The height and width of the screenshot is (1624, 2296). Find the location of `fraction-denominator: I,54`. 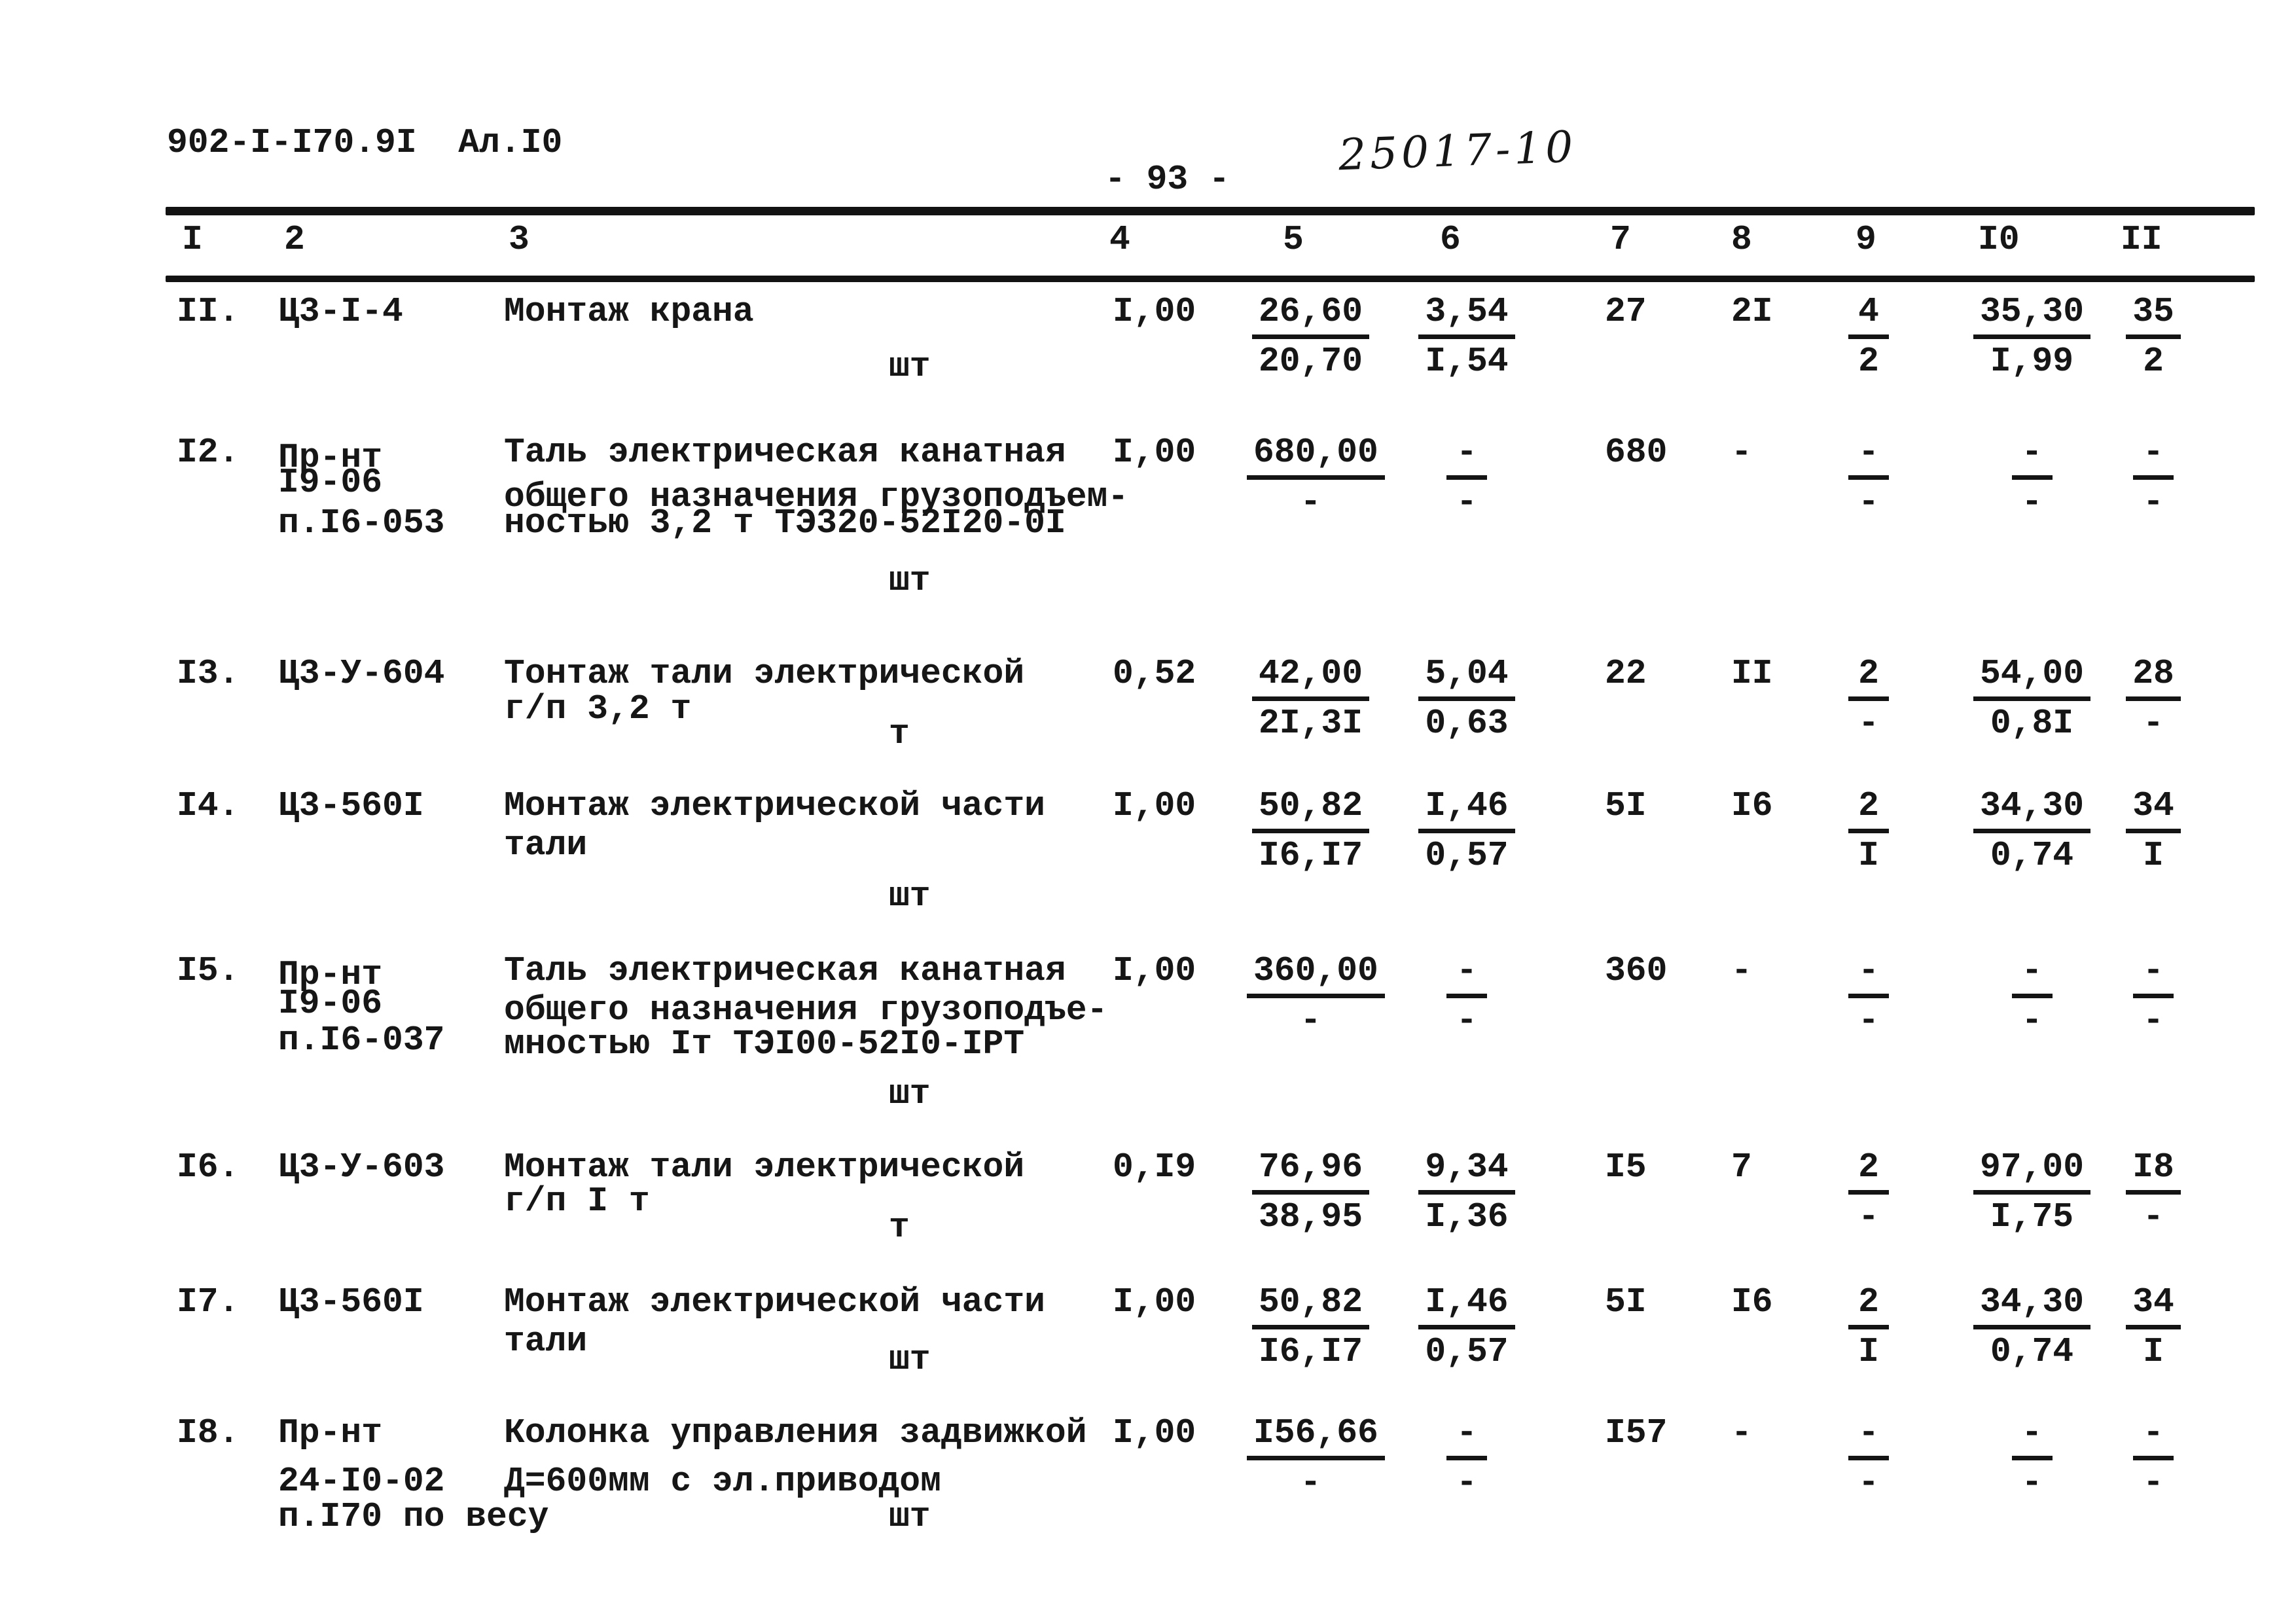

fraction-denominator: I,54 is located at coordinates (1467, 361).